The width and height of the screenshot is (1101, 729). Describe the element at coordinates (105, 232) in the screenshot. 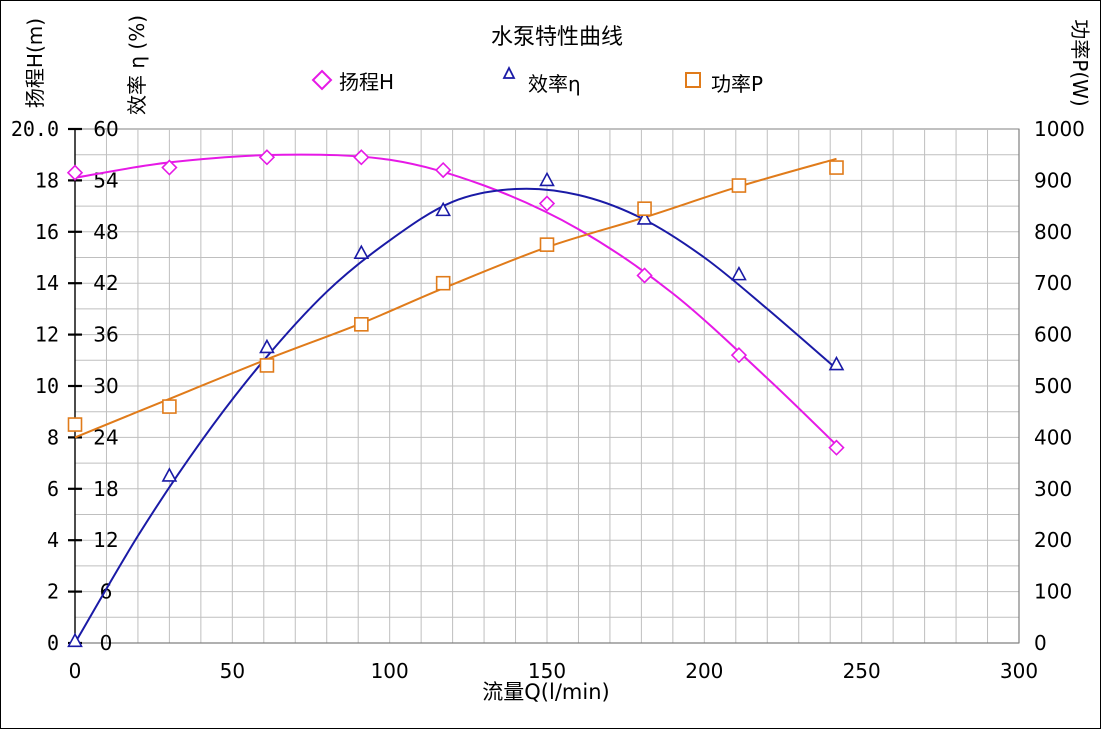

I see `efficiency-tick-label: 48` at that location.